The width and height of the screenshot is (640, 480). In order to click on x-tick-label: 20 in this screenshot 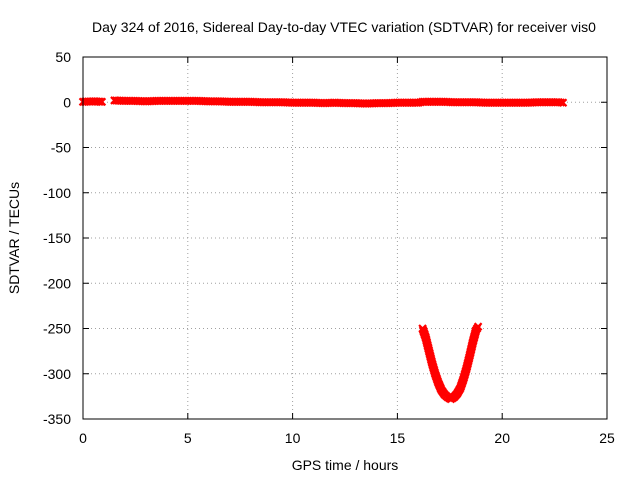, I will do `click(502, 438)`.